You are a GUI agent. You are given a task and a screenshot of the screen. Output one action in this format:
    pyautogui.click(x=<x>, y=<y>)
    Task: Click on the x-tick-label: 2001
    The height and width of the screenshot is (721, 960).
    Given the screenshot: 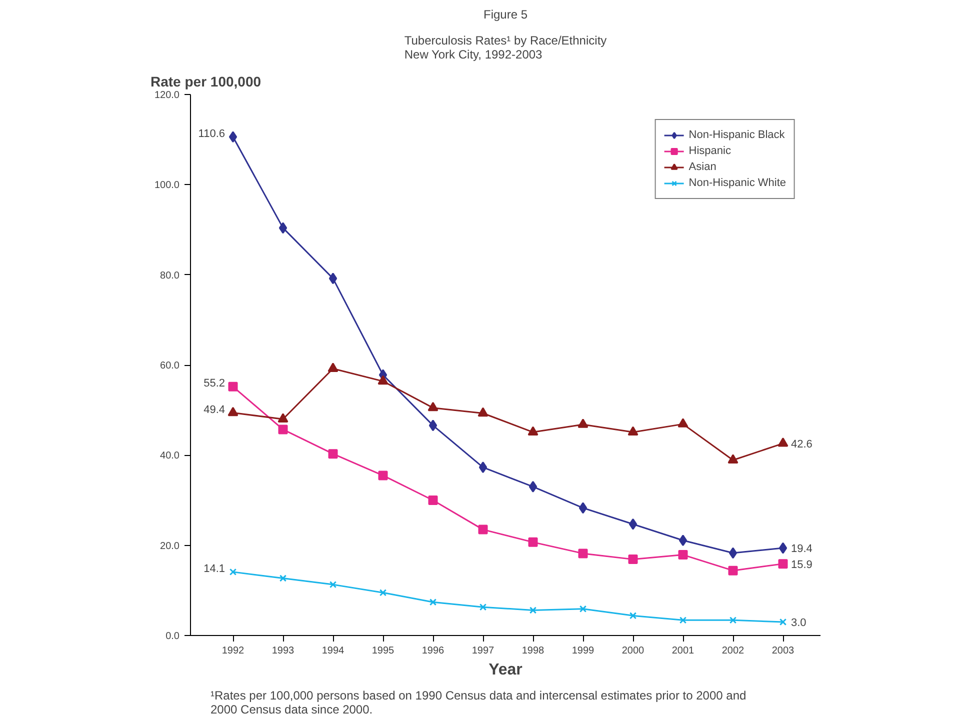 What is the action you would take?
    pyautogui.click(x=683, y=651)
    